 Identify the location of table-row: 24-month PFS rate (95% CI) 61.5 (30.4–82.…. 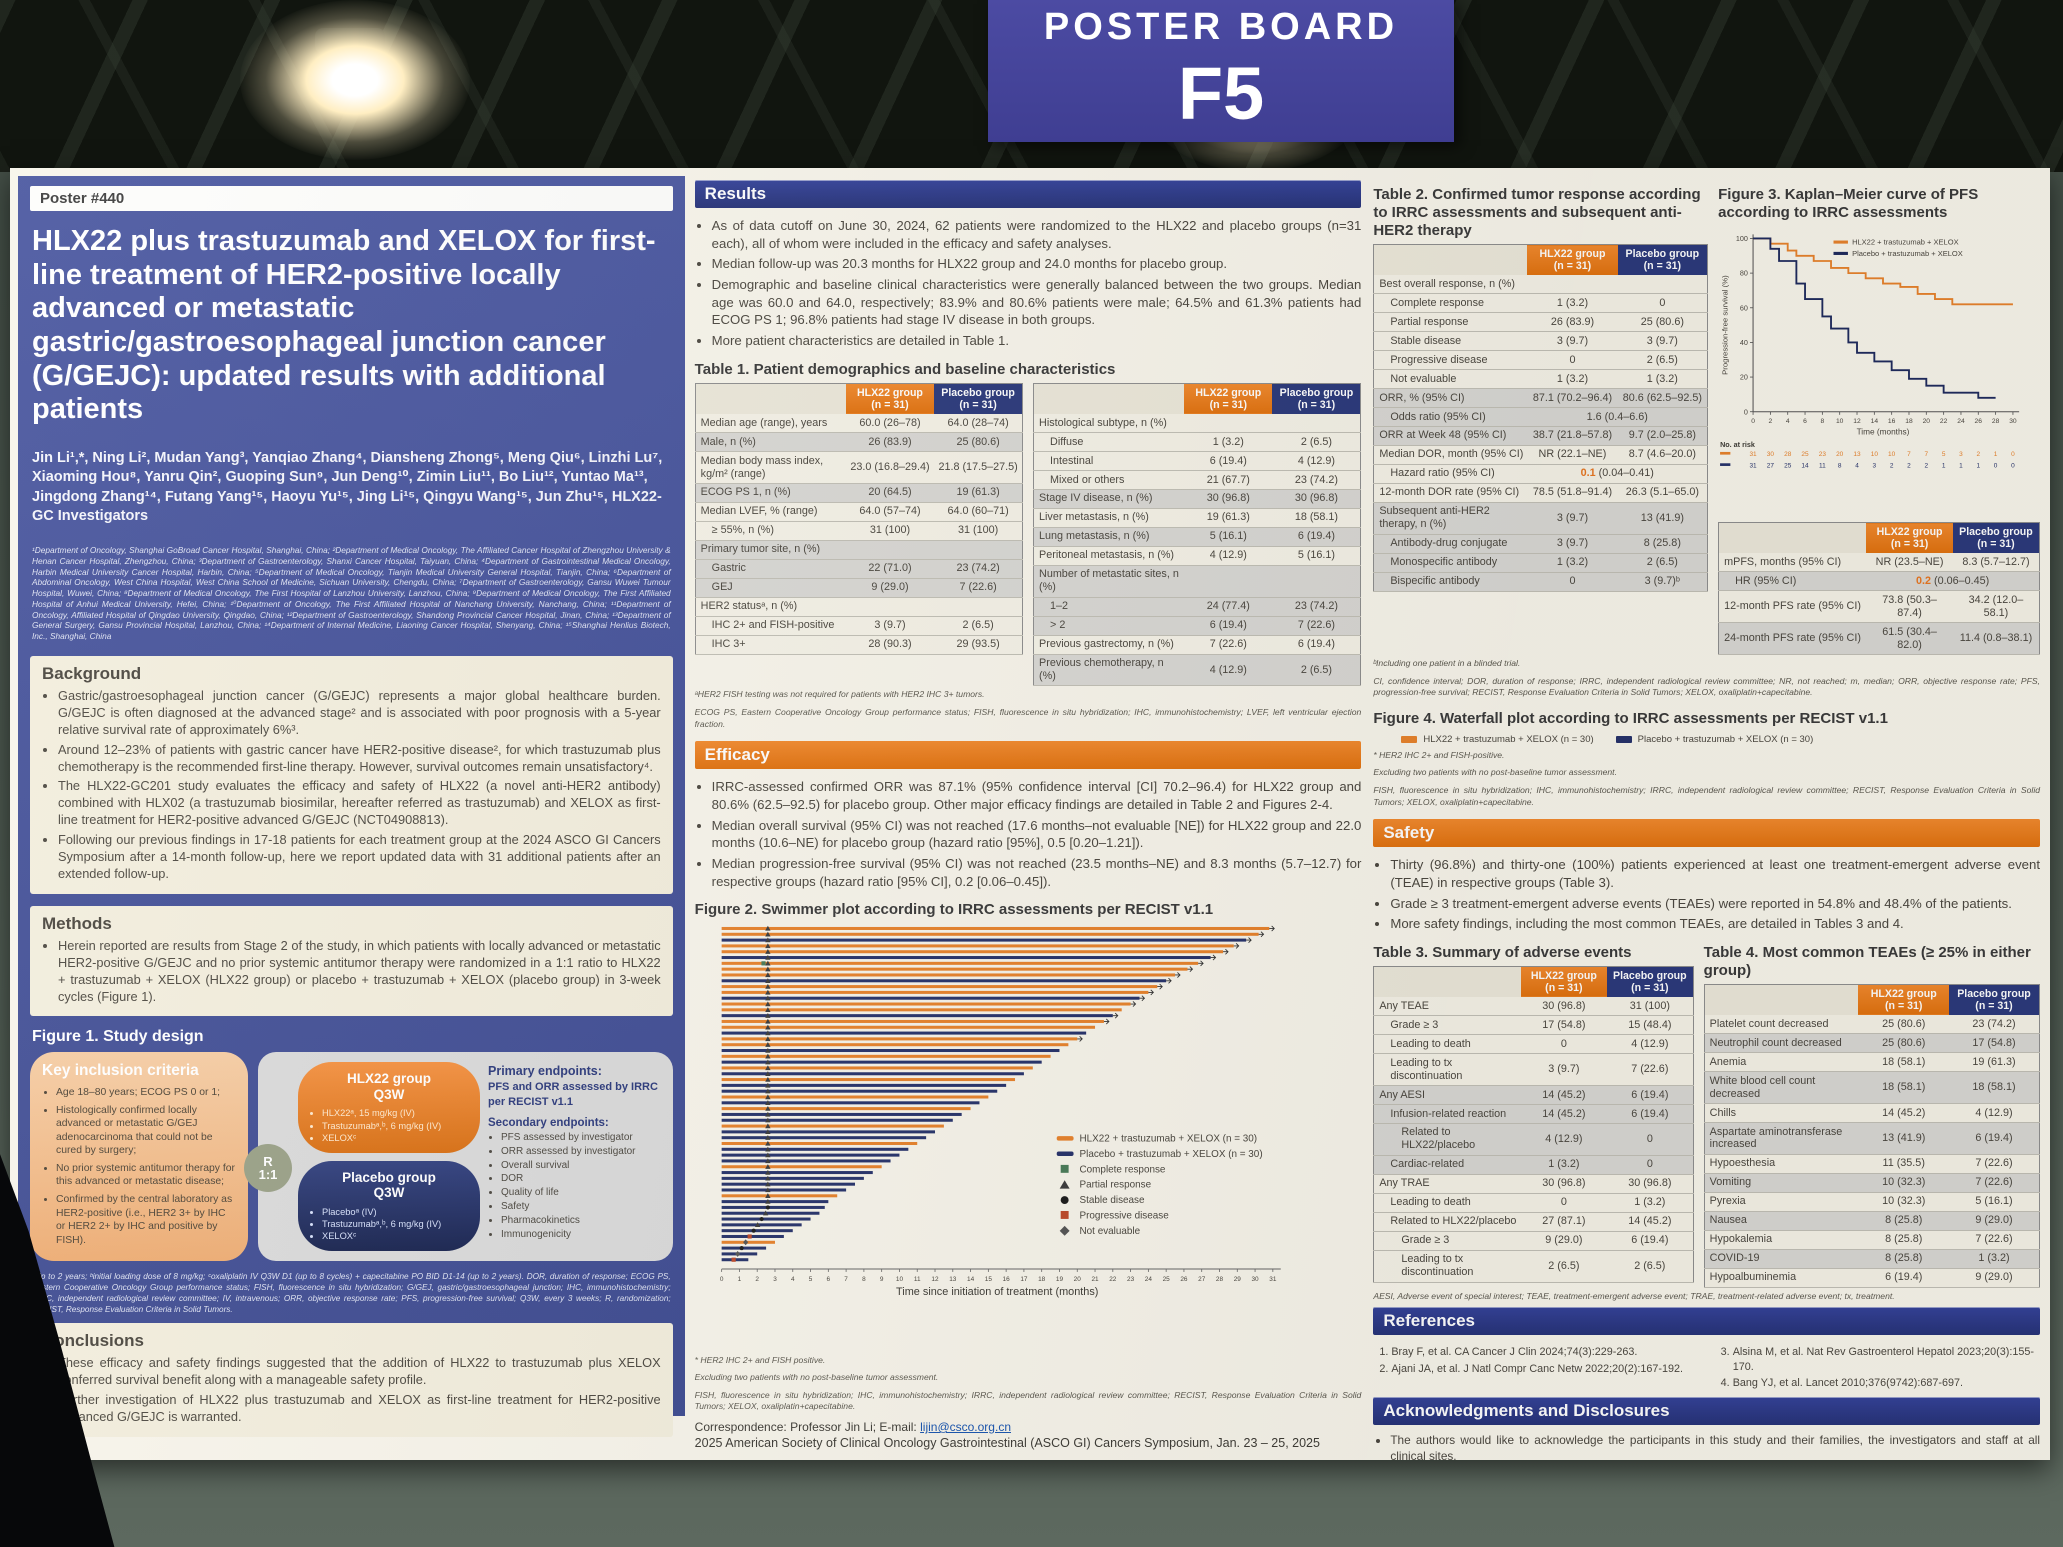
(1879, 639).